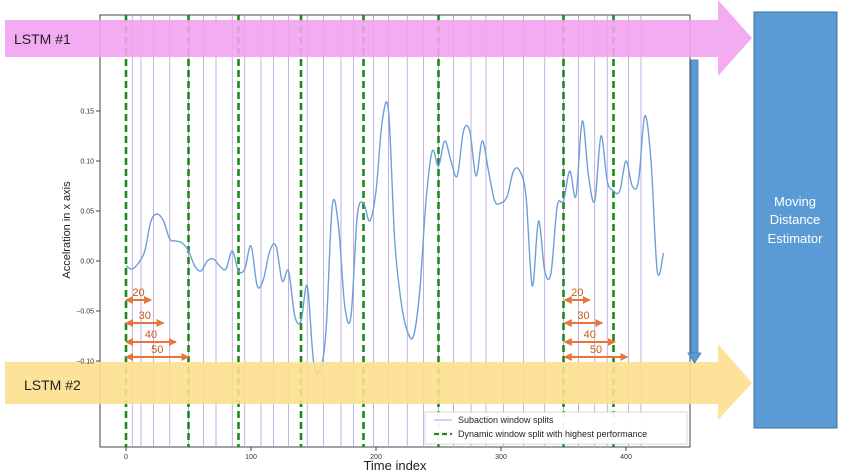 The width and height of the screenshot is (850, 476). I want to click on lstm2-arrow: LSTM #2, so click(378, 382).